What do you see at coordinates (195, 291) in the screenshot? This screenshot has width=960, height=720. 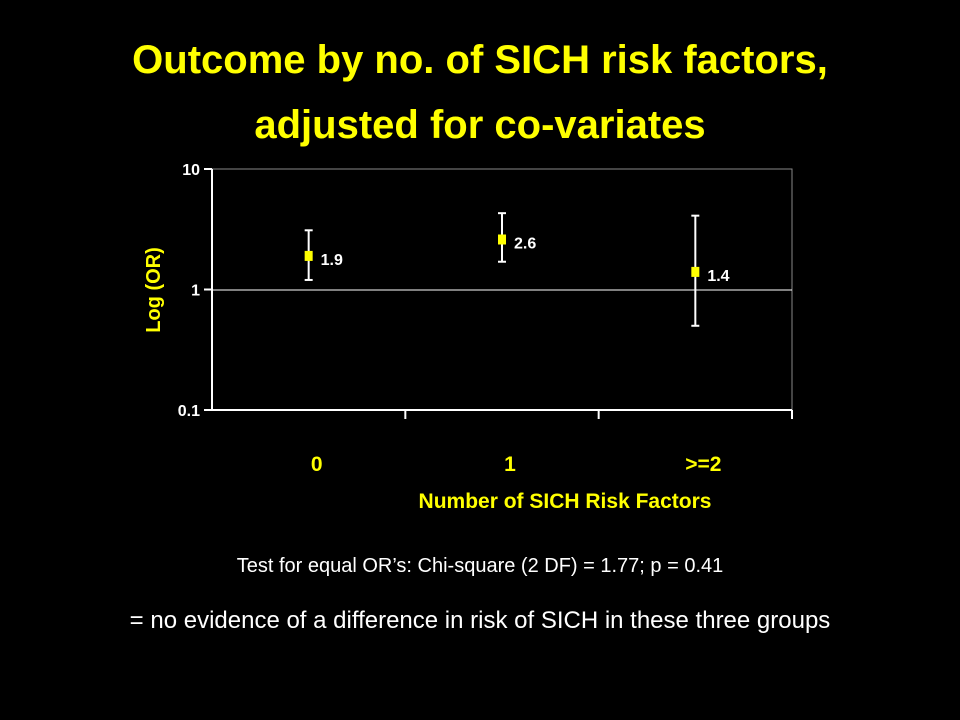 I see `y-tick-label: 1` at bounding box center [195, 291].